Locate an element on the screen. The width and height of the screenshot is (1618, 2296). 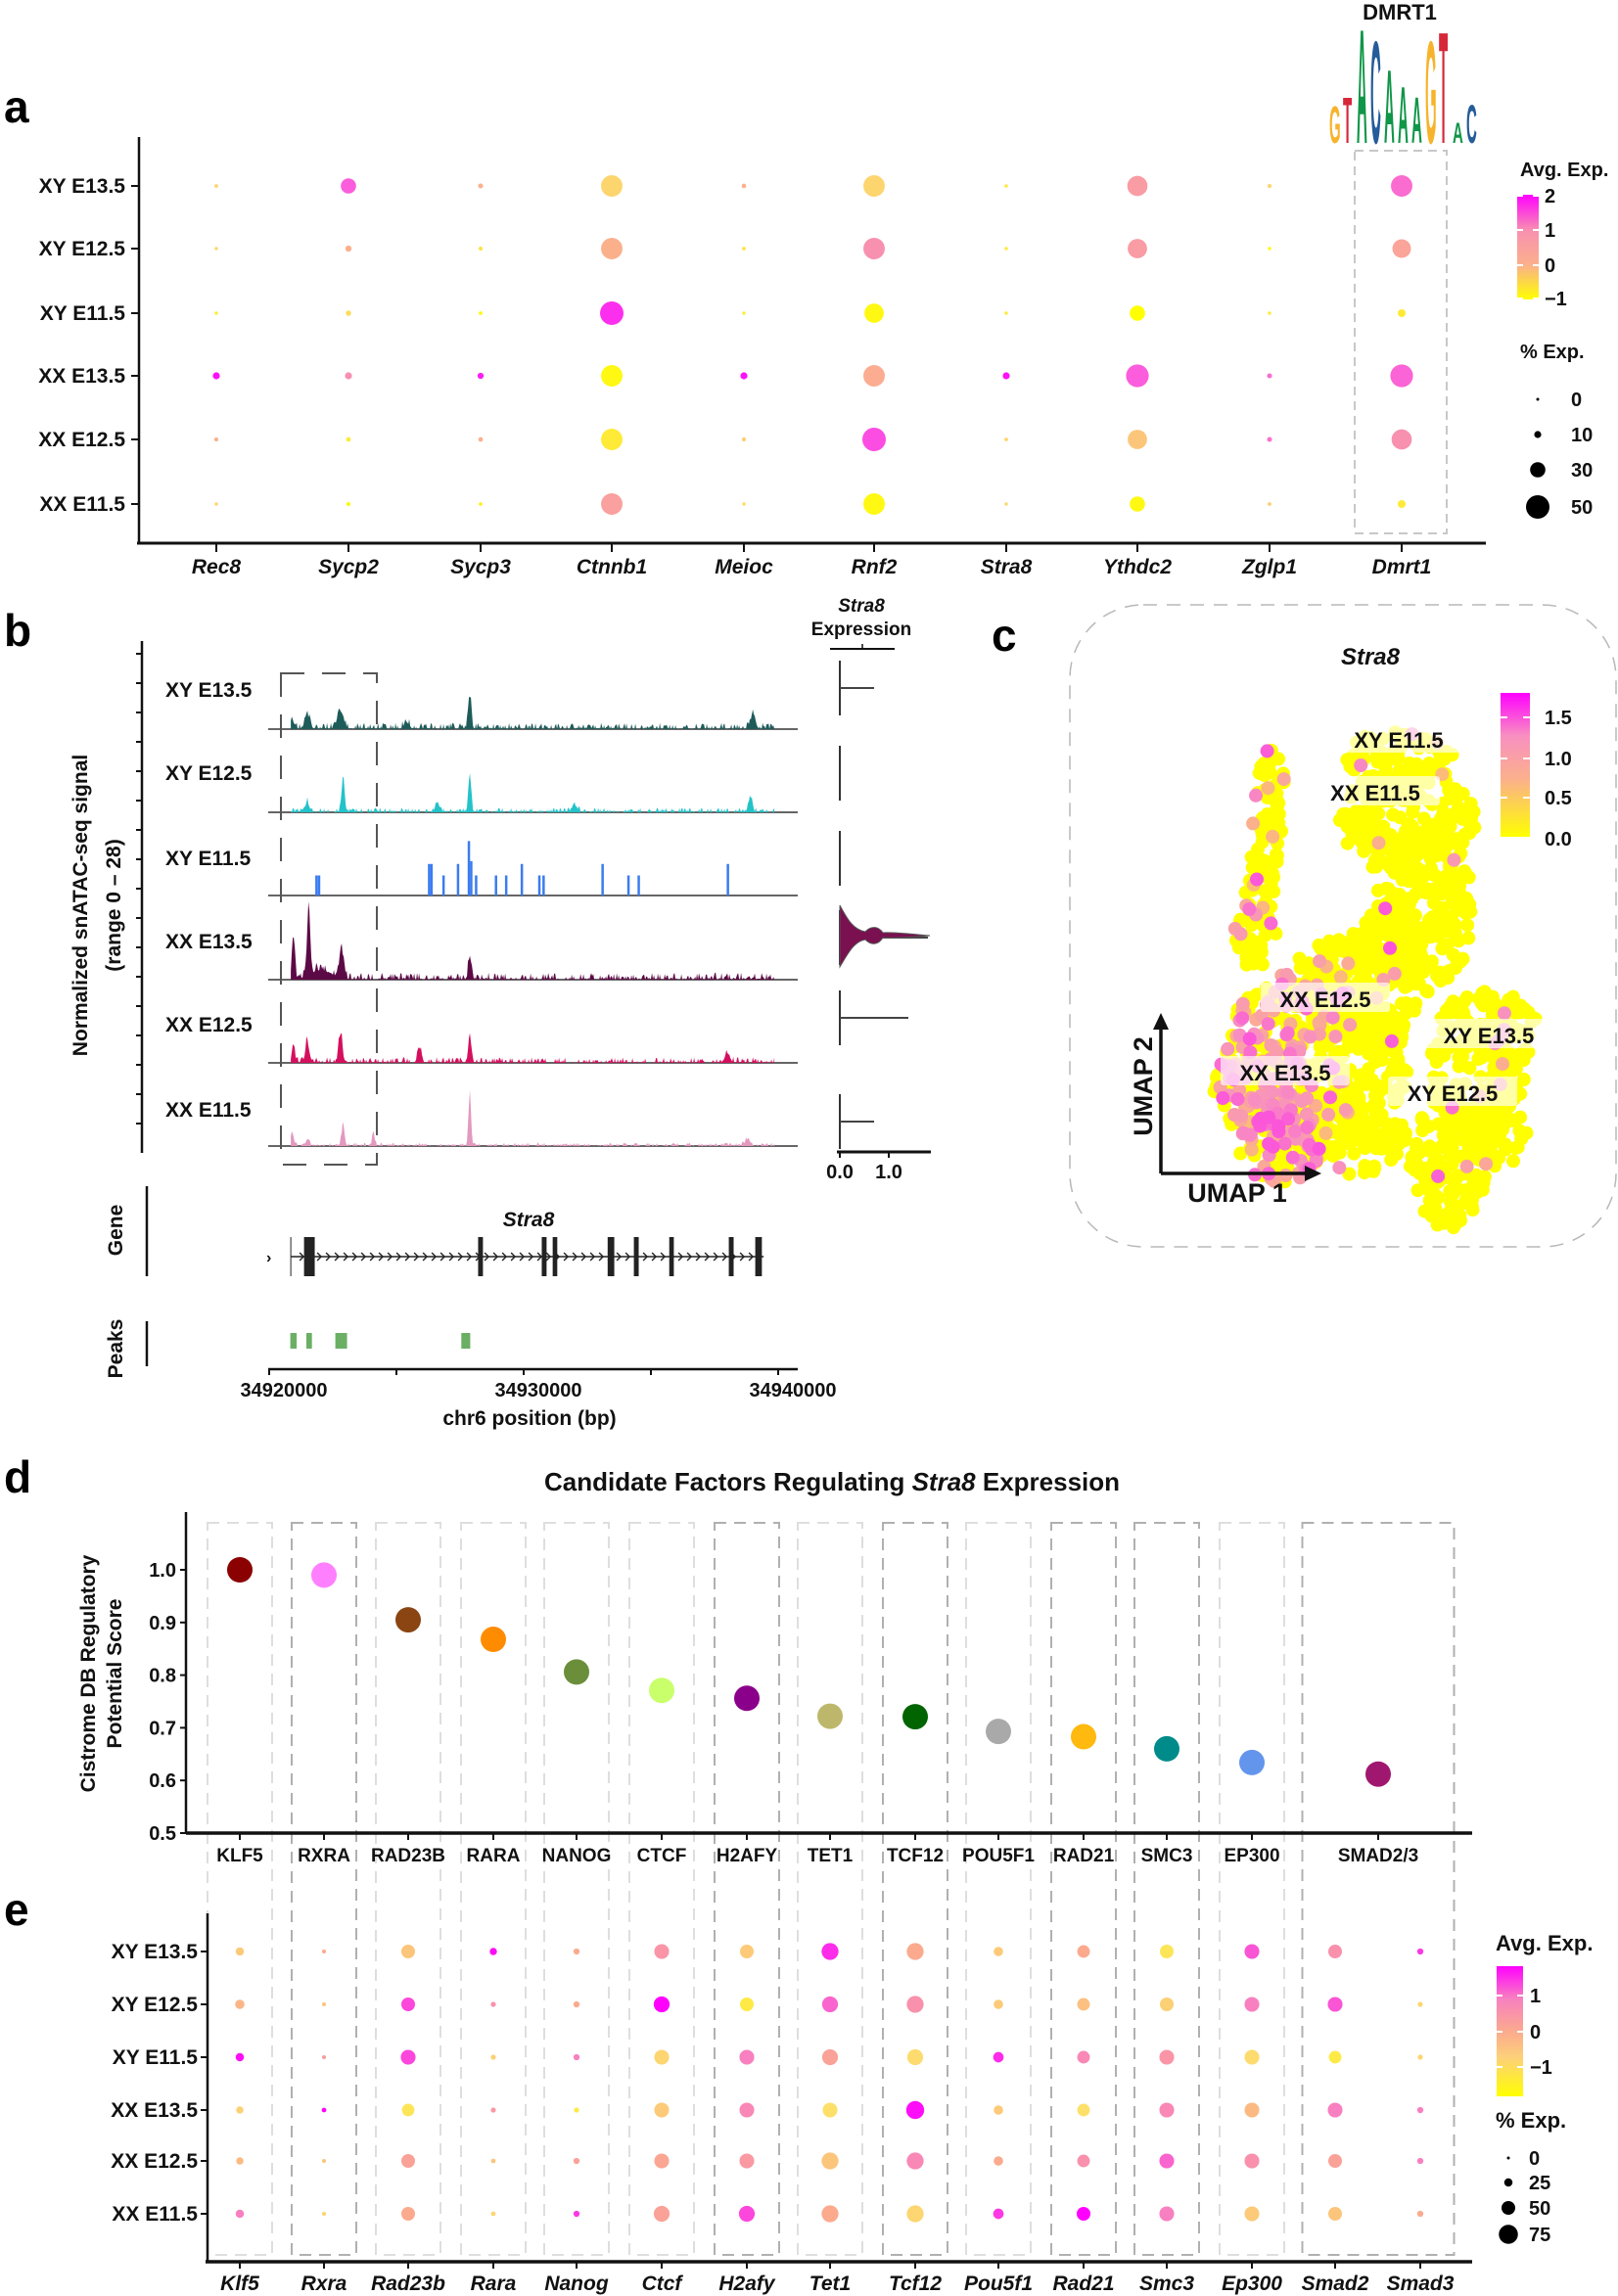
c-frame is located at coordinates (1343, 926).